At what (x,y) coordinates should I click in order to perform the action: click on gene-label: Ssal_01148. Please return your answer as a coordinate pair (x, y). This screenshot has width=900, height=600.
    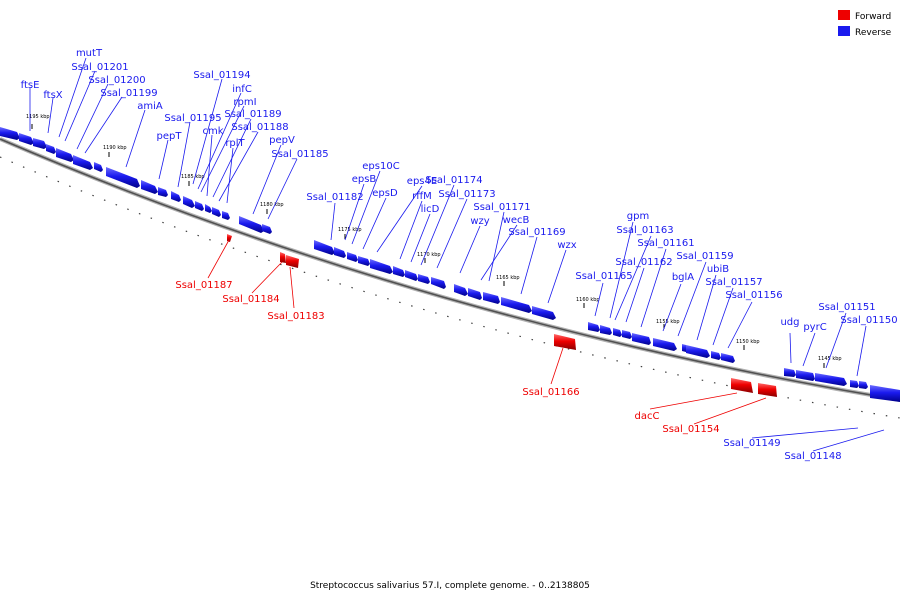
    Looking at the image, I should click on (812, 456).